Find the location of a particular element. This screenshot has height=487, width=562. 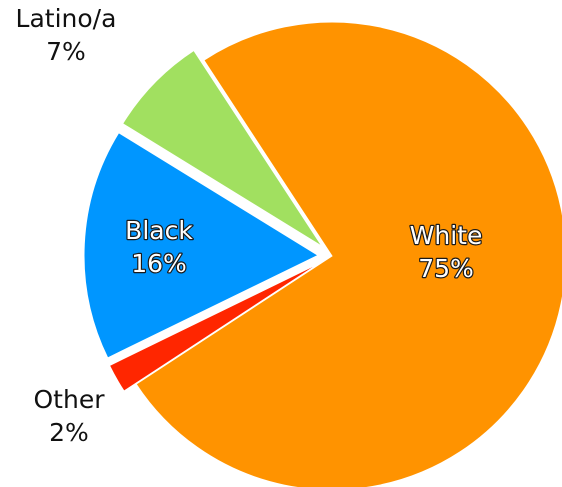

pie-slice-other is located at coordinates (214, 327).